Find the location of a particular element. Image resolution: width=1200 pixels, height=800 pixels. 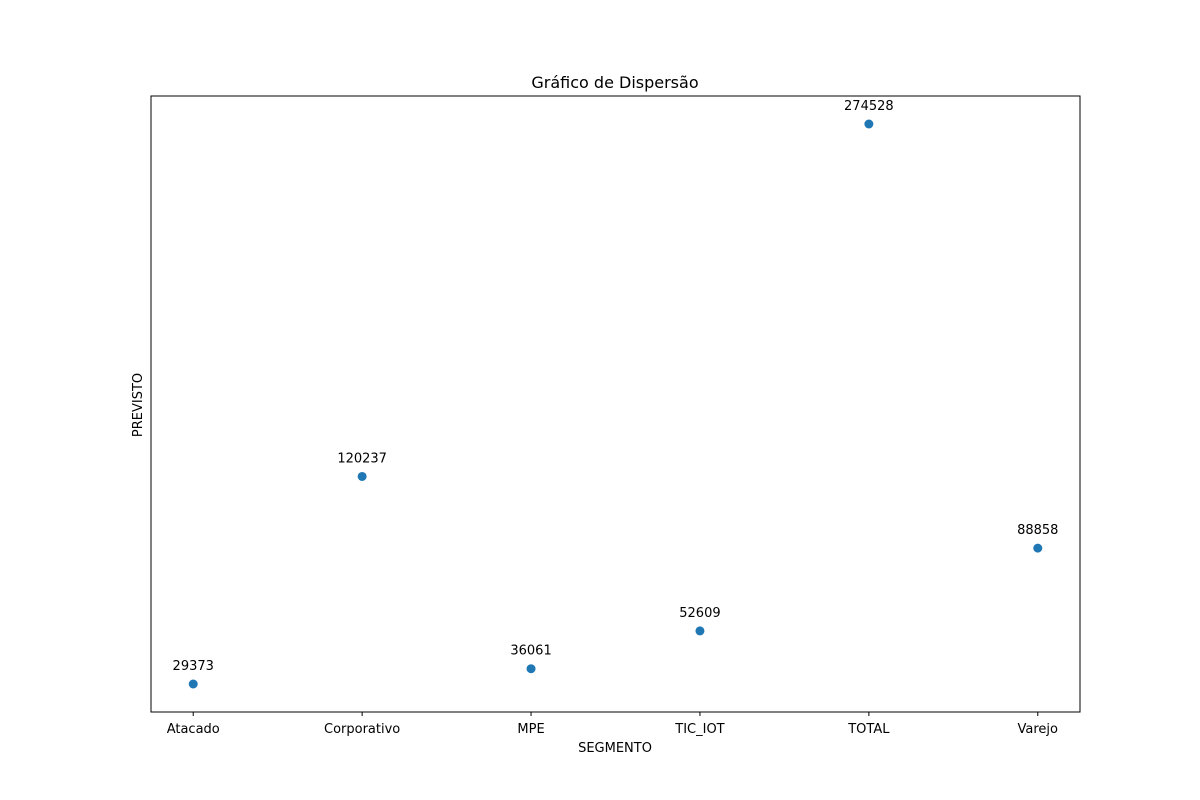

x-tick-label: TIC_IOT is located at coordinates (699, 729).